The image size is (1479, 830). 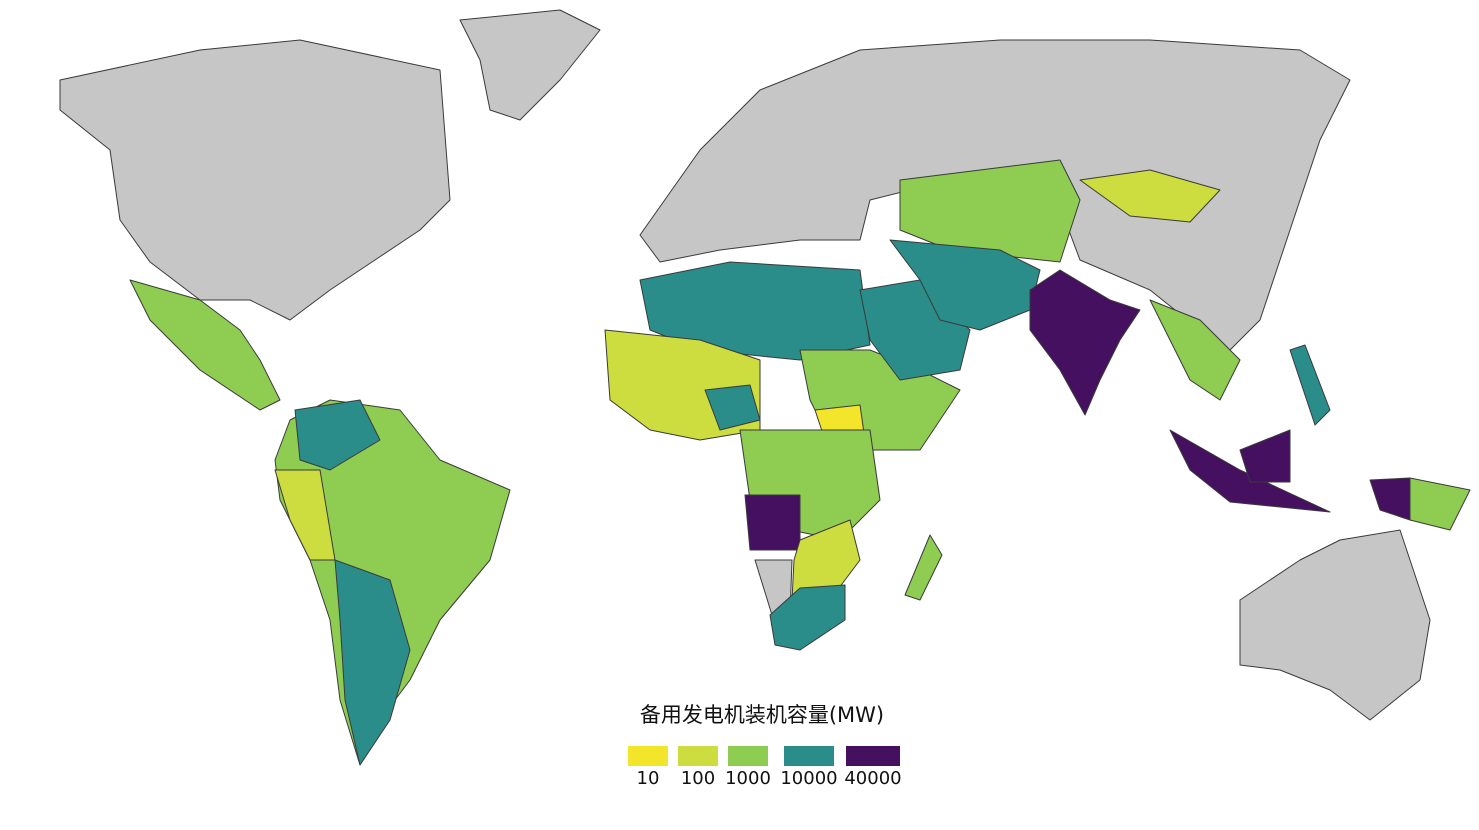 I want to click on sumatra-java, so click(x=1250, y=471).